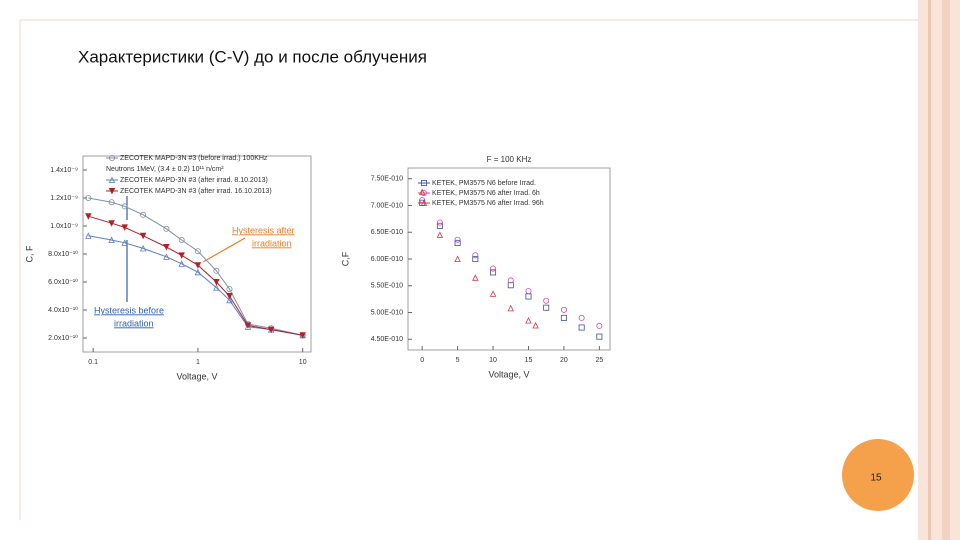 The height and width of the screenshot is (540, 960). Describe the element at coordinates (529, 360) in the screenshot. I see `x-tick-label: 15` at that location.